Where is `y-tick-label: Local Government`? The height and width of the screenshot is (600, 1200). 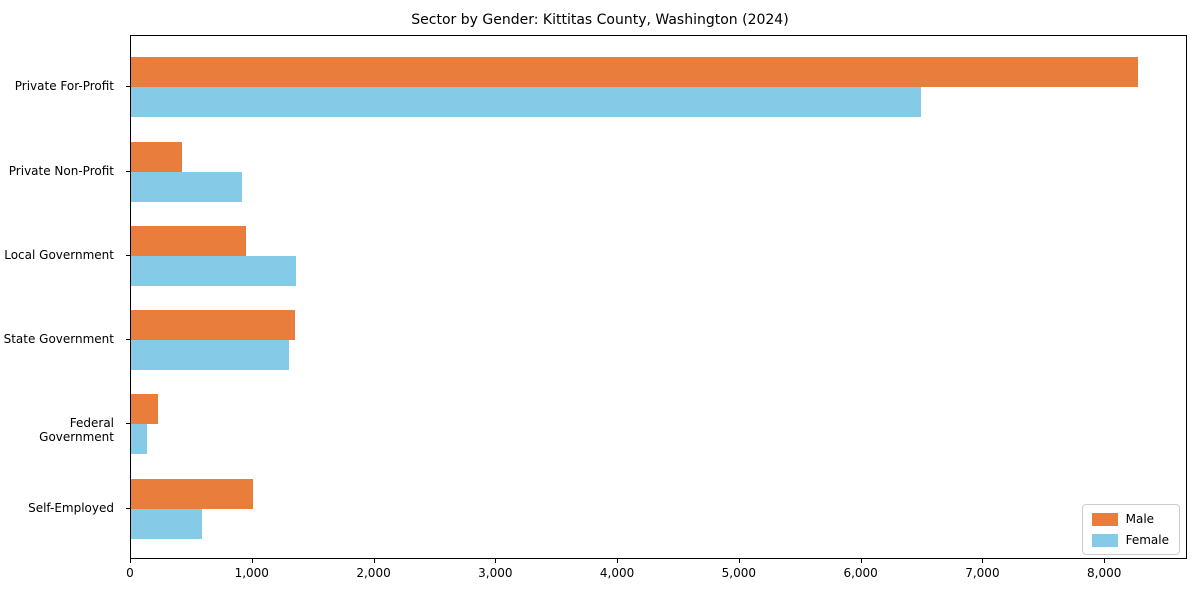 y-tick-label: Local Government is located at coordinates (59, 254).